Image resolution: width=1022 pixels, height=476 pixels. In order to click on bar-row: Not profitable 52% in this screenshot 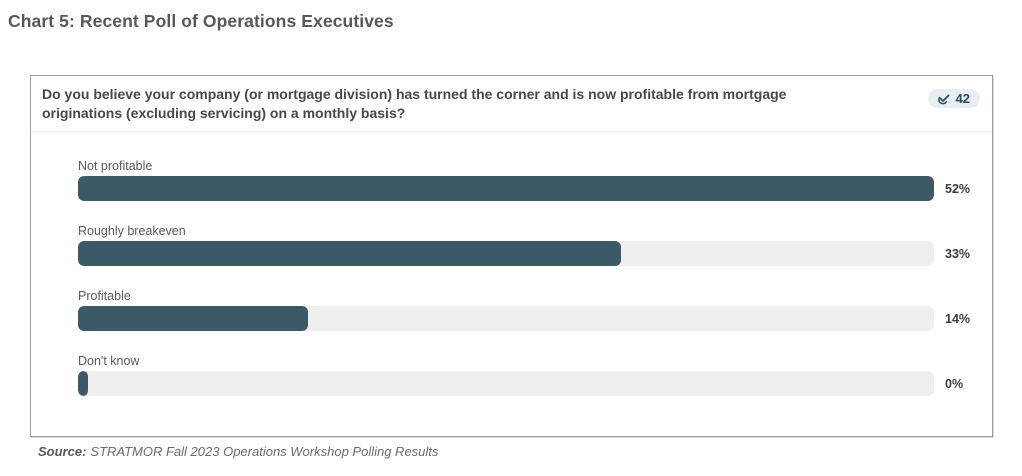, I will do `click(535, 180)`.